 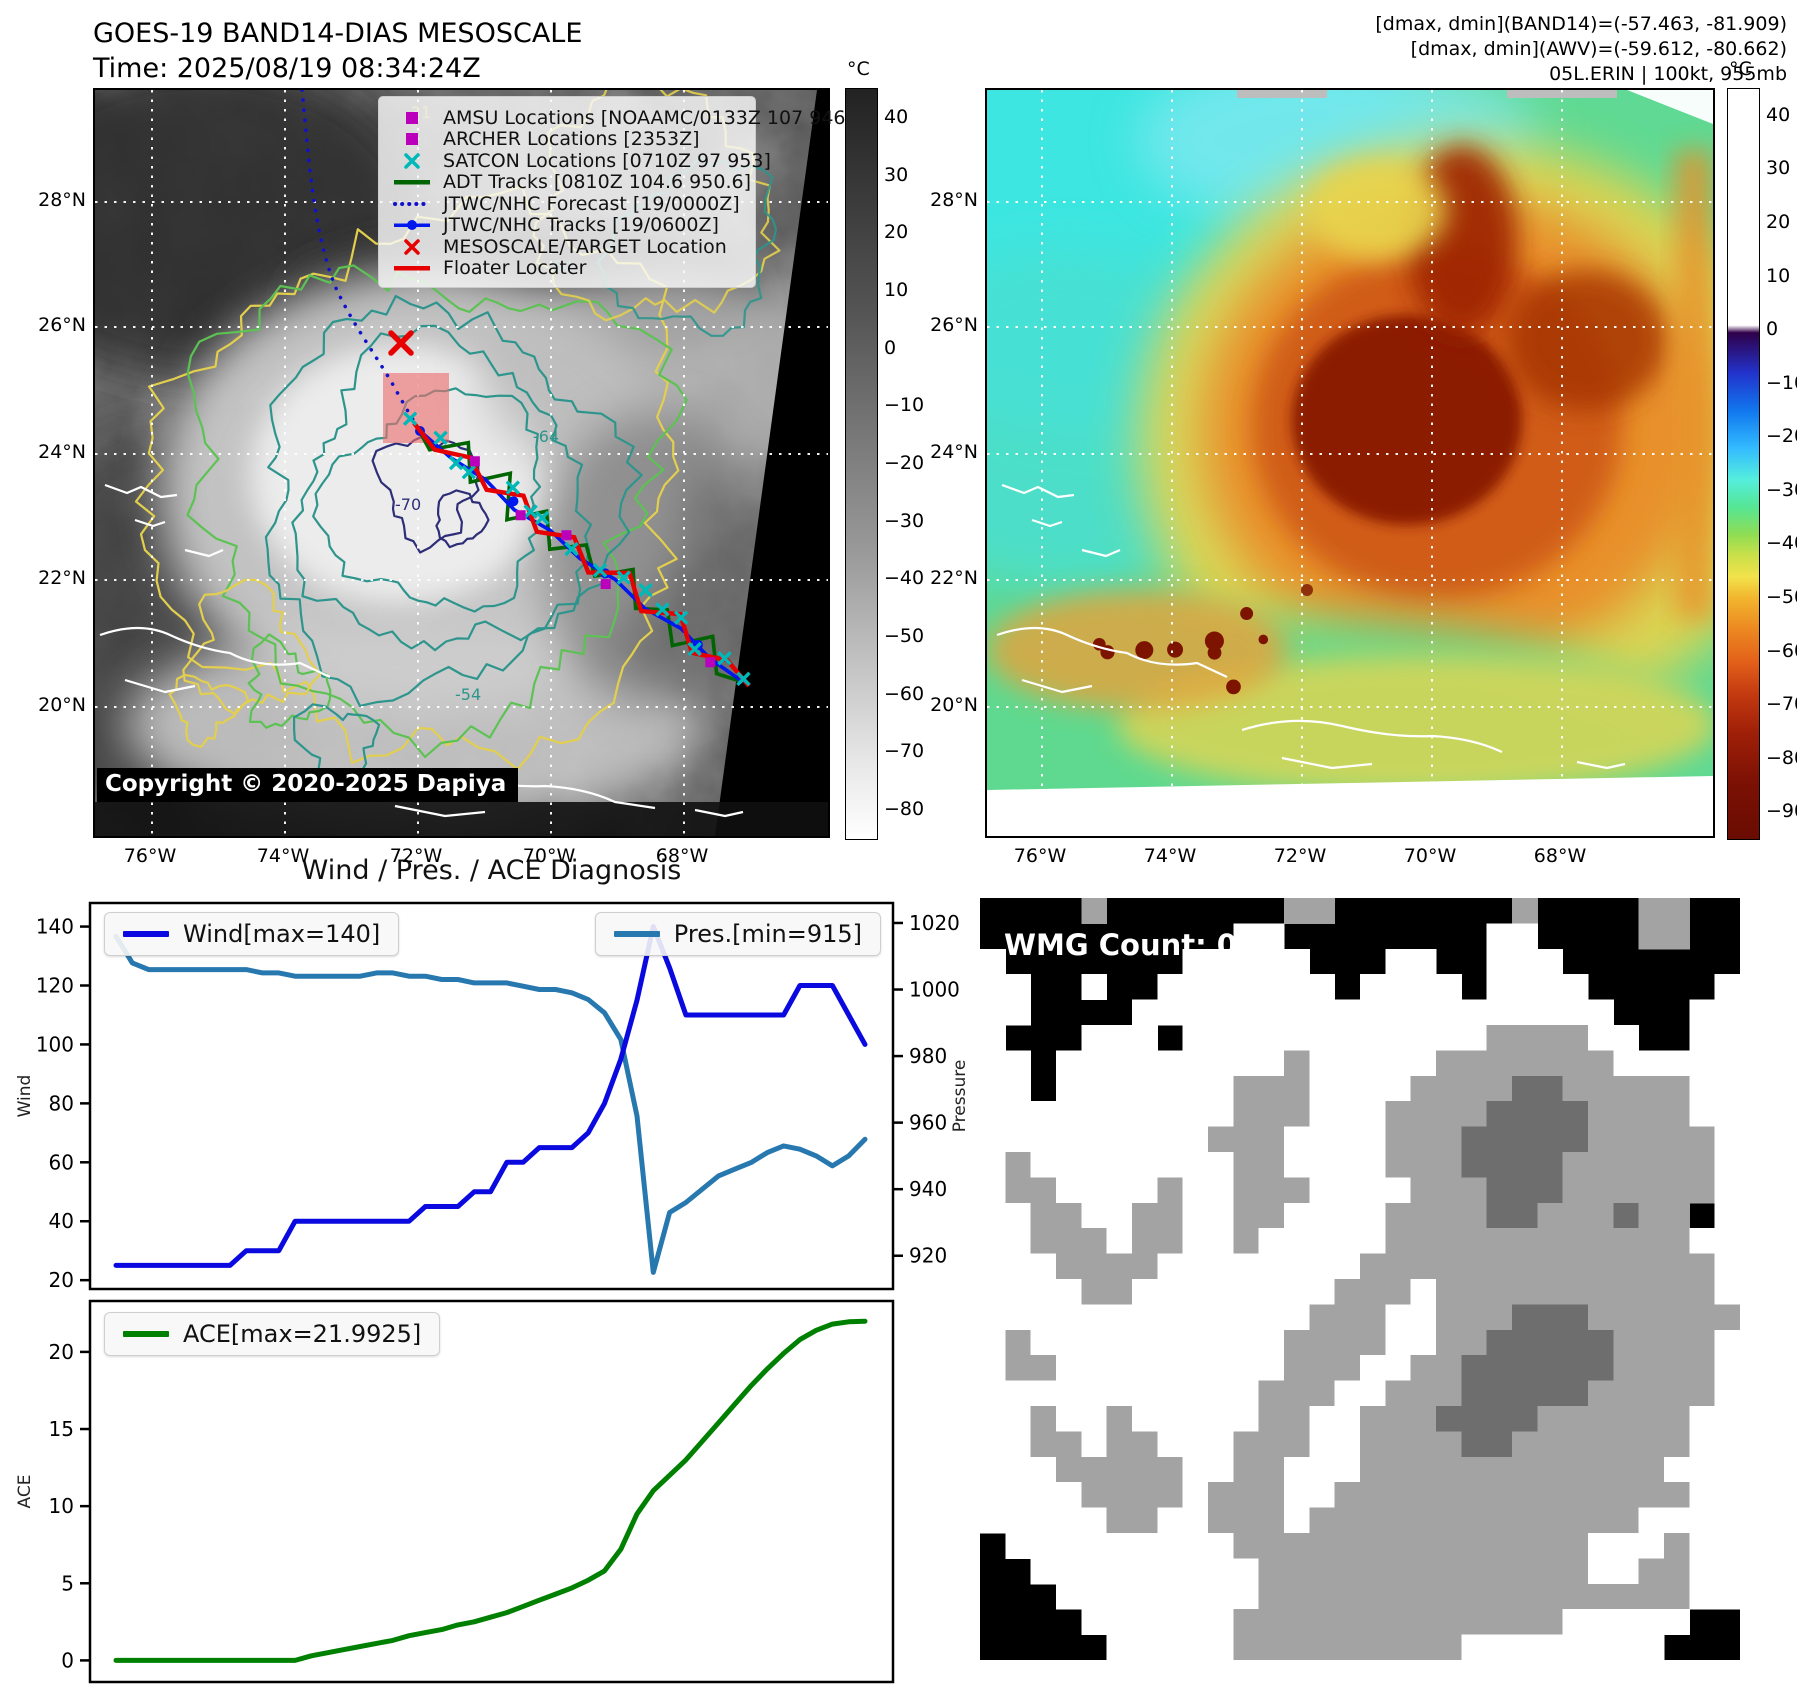 I want to click on lat-tick-label: 26°N, so click(x=954, y=325).